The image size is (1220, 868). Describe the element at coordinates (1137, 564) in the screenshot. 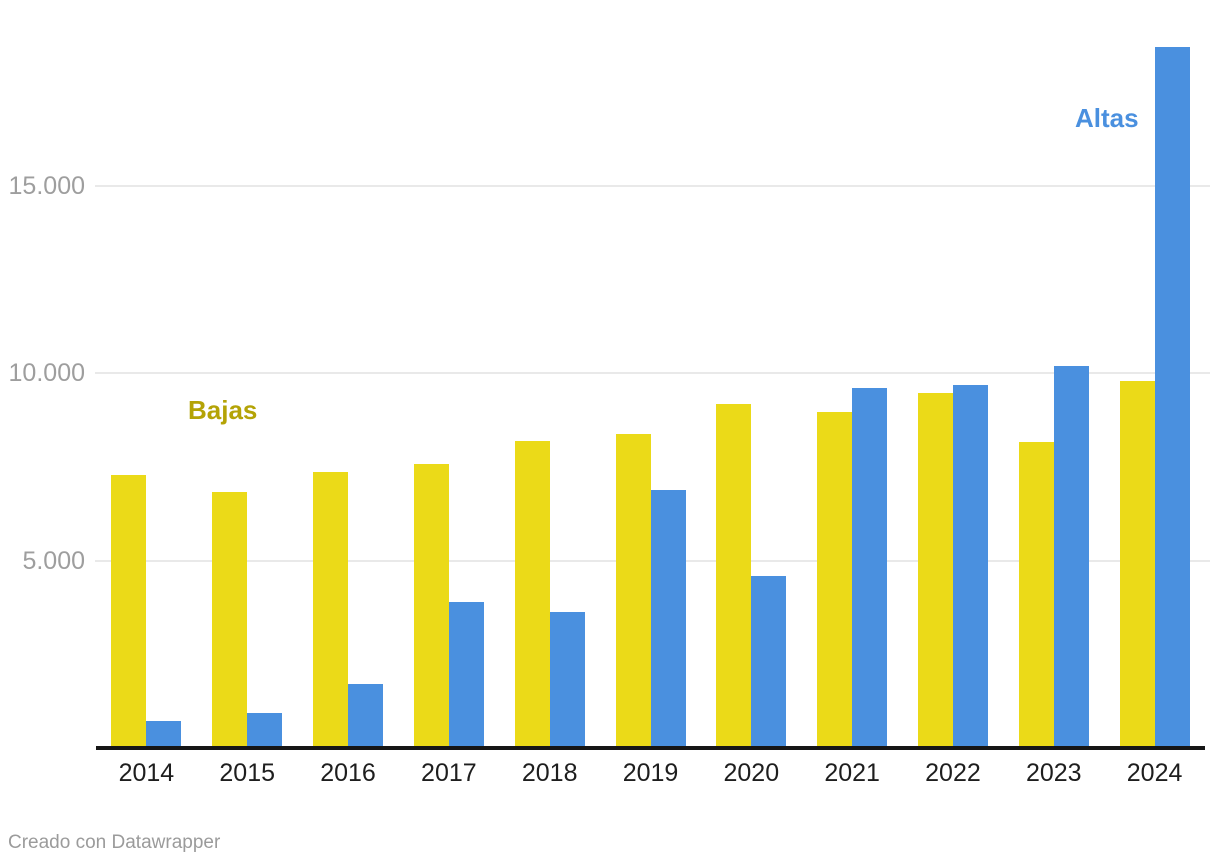

I see `bar-bajas-2024` at that location.